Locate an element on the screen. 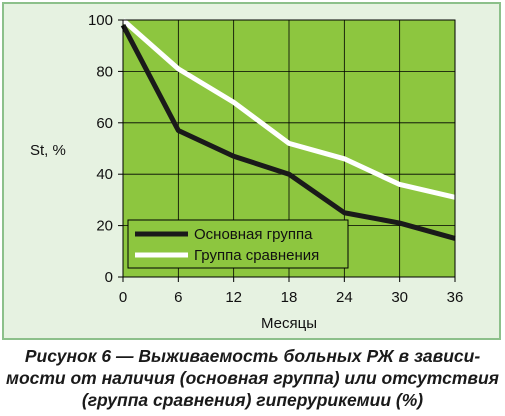  y-tick-label: 40 is located at coordinates (104, 174).